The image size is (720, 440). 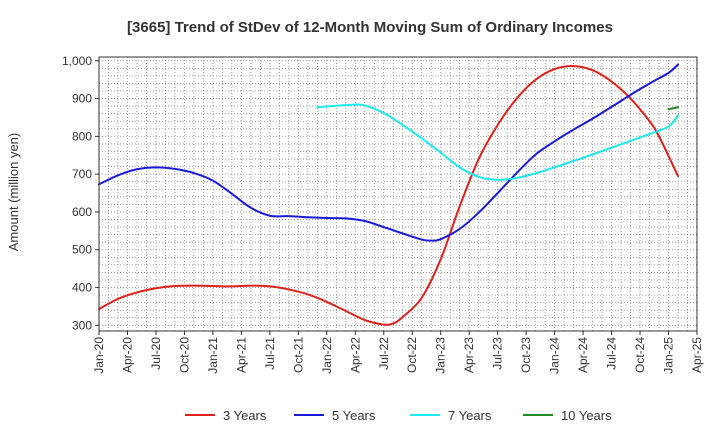 I want to click on y-tick-label: 900, so click(x=82, y=99).